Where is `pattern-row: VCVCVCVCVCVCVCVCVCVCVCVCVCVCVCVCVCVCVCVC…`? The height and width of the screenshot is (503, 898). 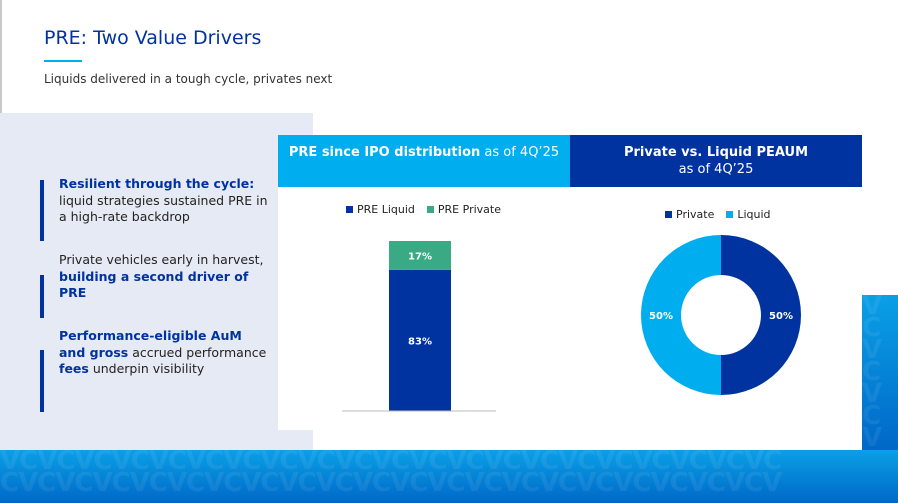 pattern-row: VCVCVCVCVCVCVCVCVCVCVCVCVCVCVCVCVCVCVCVC… is located at coordinates (391, 463).